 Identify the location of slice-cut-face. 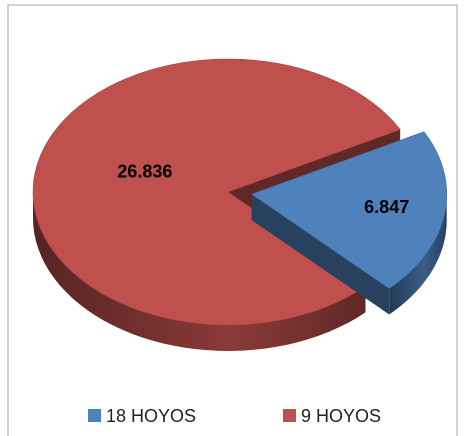
(320, 254).